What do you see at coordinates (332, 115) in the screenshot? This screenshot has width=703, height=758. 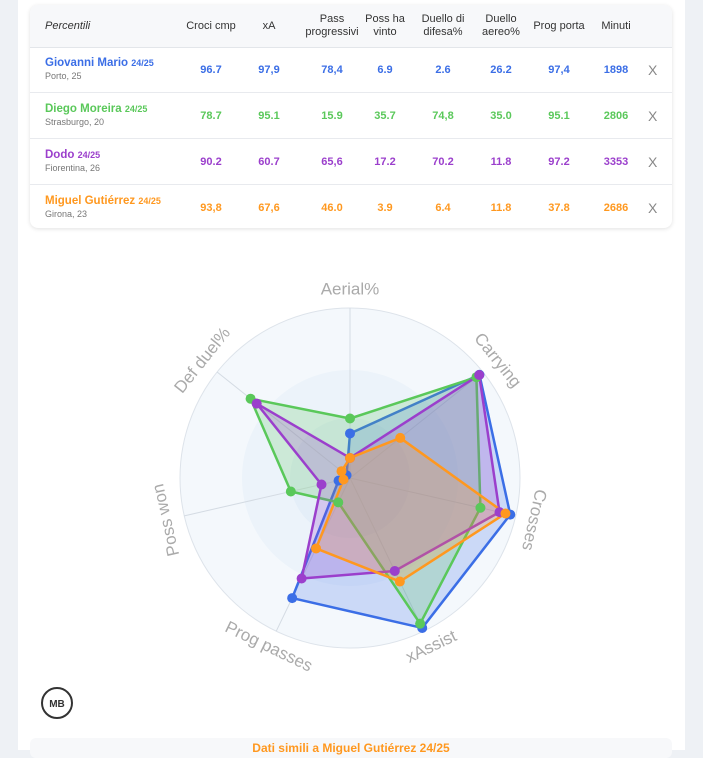 I see `cell: 15.9` at bounding box center [332, 115].